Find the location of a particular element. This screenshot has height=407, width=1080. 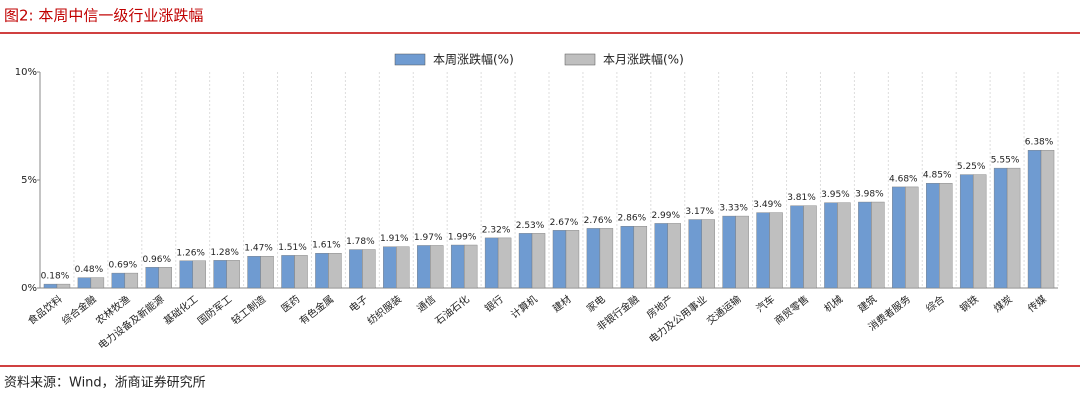

value-label: 2.53% is located at coordinates (530, 226).